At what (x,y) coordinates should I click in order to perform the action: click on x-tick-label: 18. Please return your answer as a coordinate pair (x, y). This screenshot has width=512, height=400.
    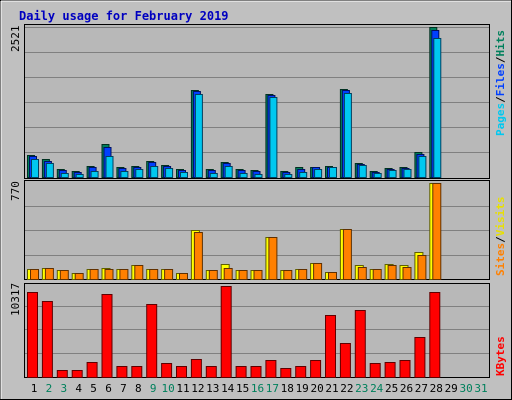
    Looking at the image, I should click on (287, 388).